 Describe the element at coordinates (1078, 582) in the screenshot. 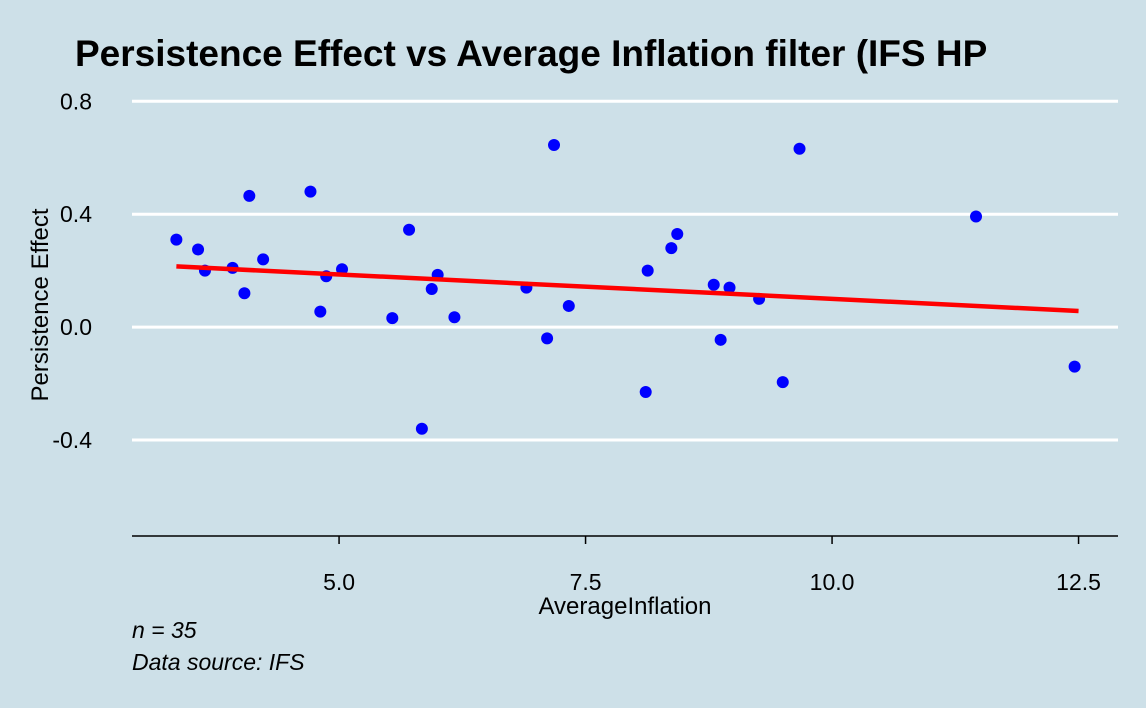

I see `x-tick-label: 12.5` at that location.